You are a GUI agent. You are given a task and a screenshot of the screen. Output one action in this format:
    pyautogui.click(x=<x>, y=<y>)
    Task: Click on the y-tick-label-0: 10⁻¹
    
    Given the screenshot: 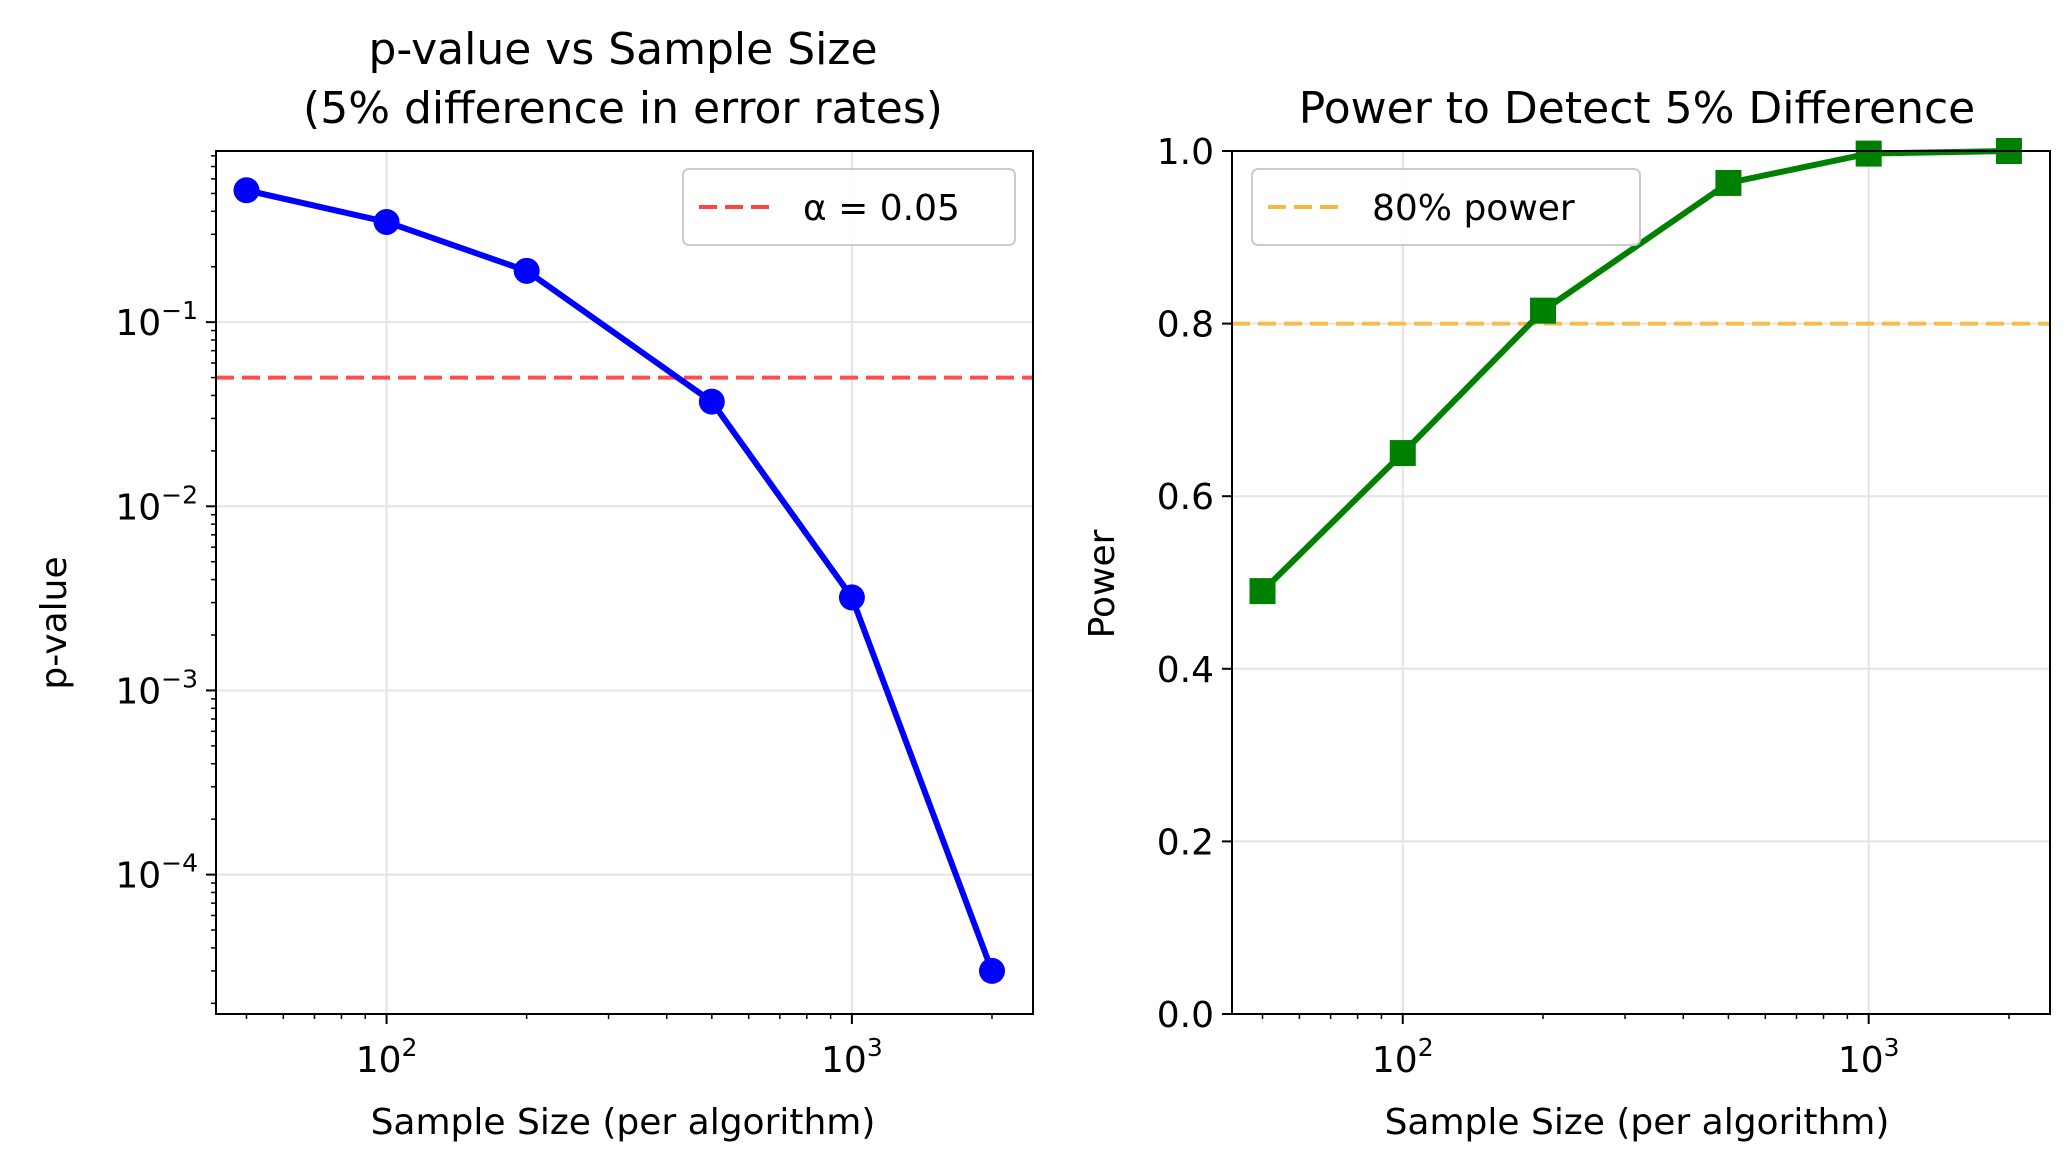 What is the action you would take?
    pyautogui.click(x=156, y=320)
    